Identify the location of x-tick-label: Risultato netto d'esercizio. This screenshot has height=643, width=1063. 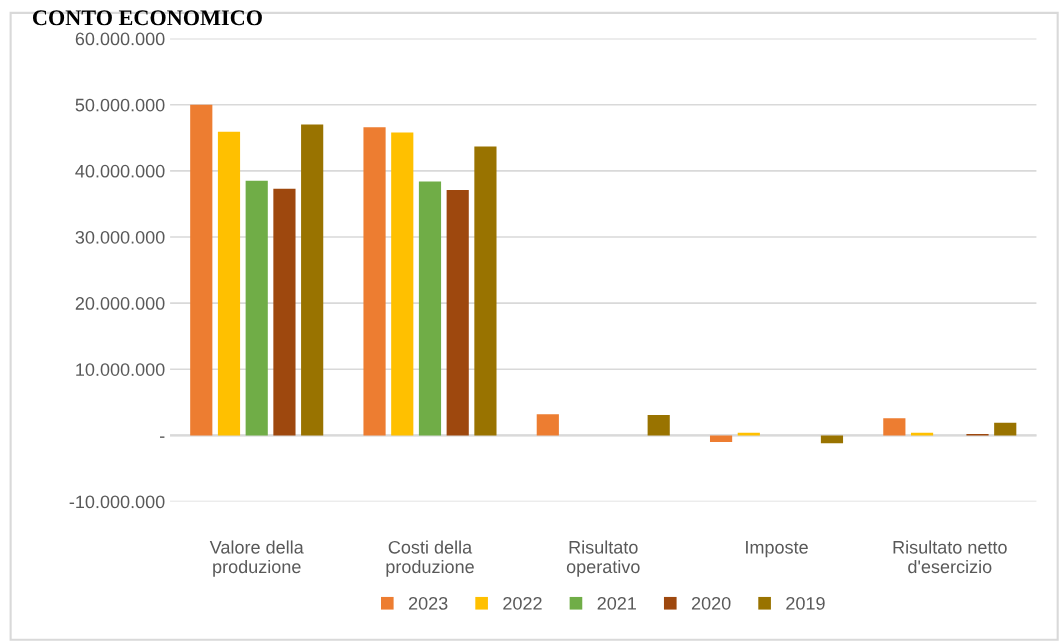
(950, 557).